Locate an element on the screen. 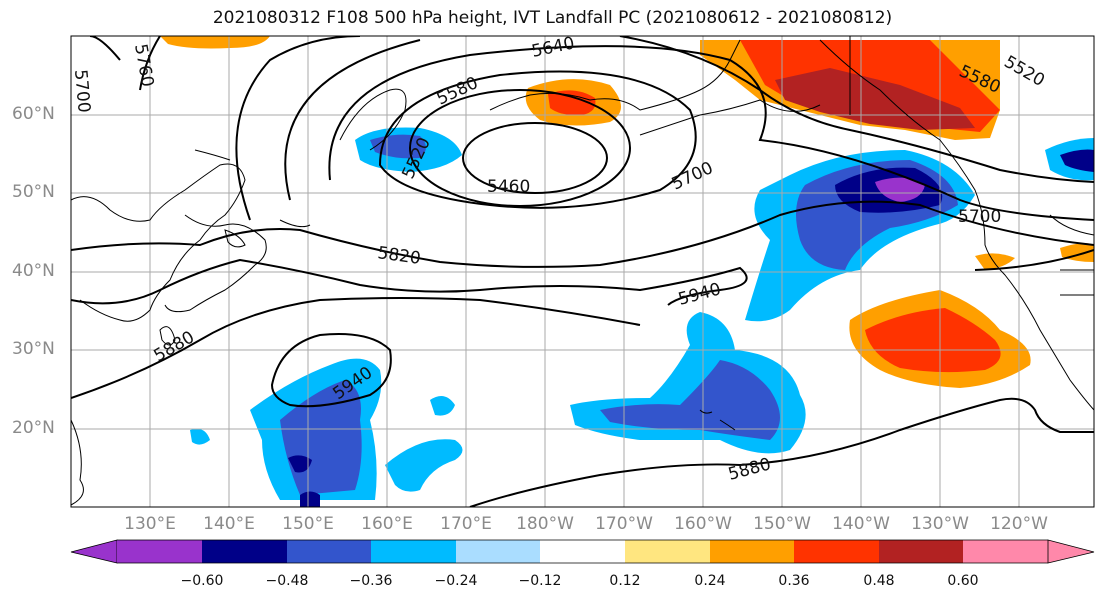  colorbar-tick: −0.24 is located at coordinates (456, 581).